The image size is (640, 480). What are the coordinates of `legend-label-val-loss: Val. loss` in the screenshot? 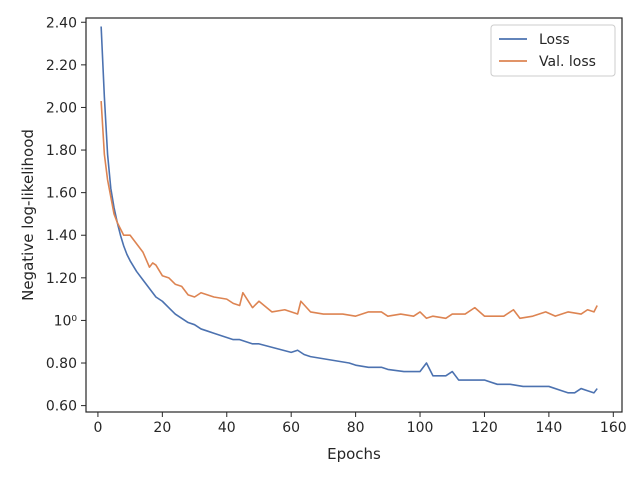 It's located at (567, 62).